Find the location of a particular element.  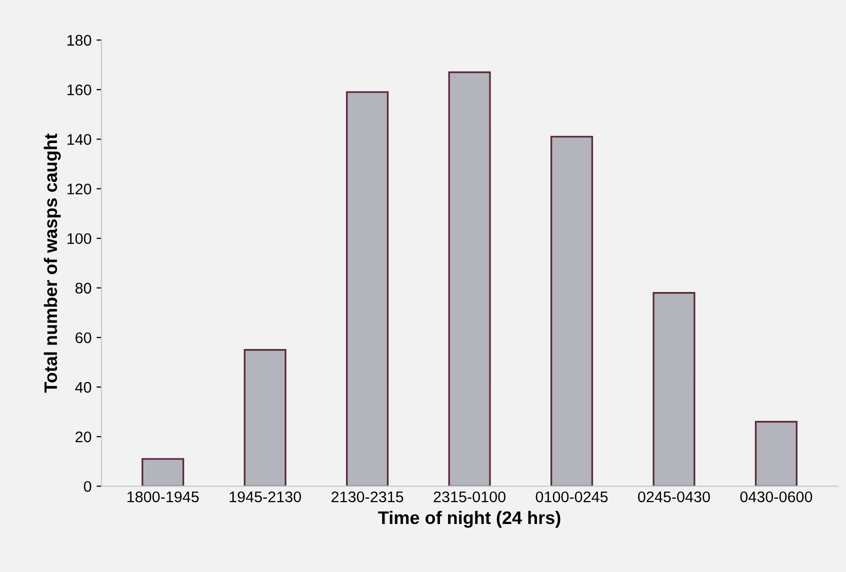

y-tick-label: 160 is located at coordinates (79, 90).